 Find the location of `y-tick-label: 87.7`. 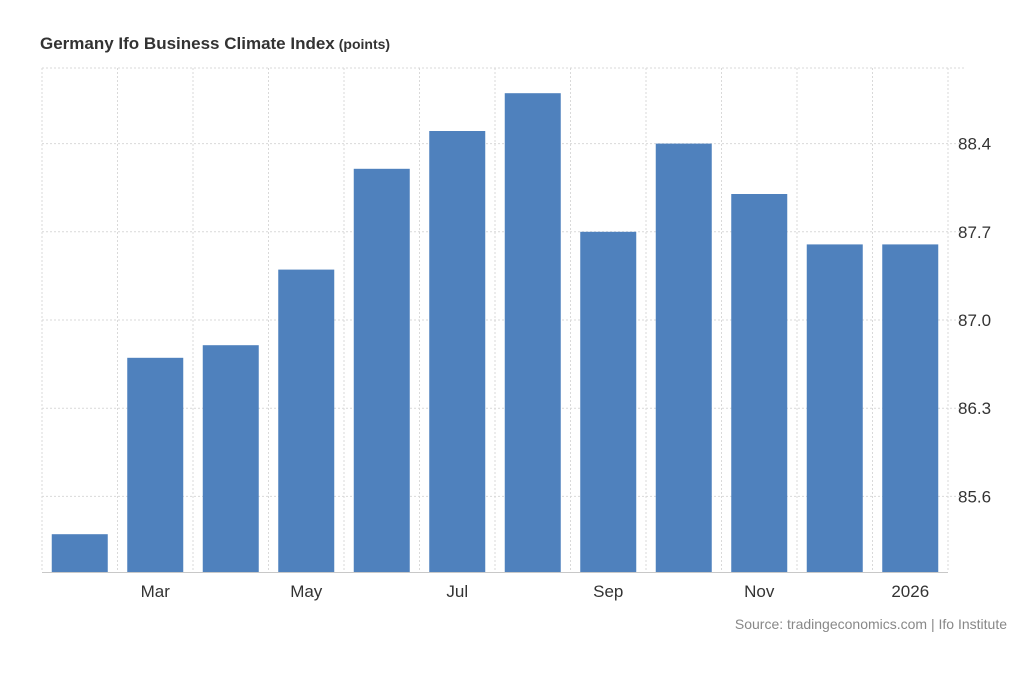

y-tick-label: 87.7 is located at coordinates (974, 232).